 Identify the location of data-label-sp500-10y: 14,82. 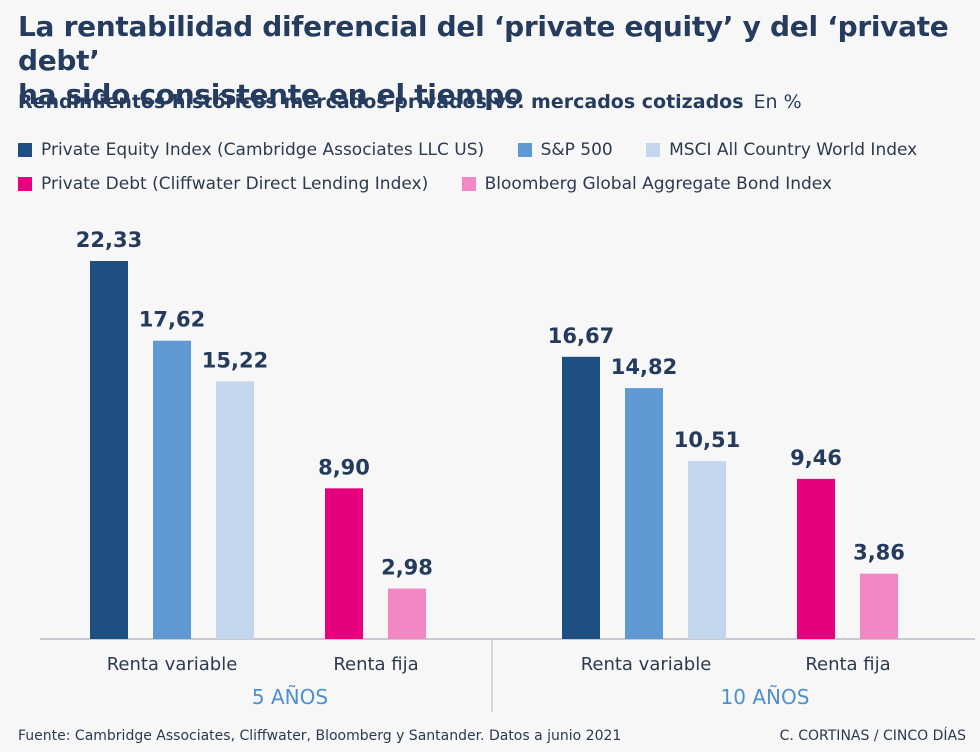
(644, 367).